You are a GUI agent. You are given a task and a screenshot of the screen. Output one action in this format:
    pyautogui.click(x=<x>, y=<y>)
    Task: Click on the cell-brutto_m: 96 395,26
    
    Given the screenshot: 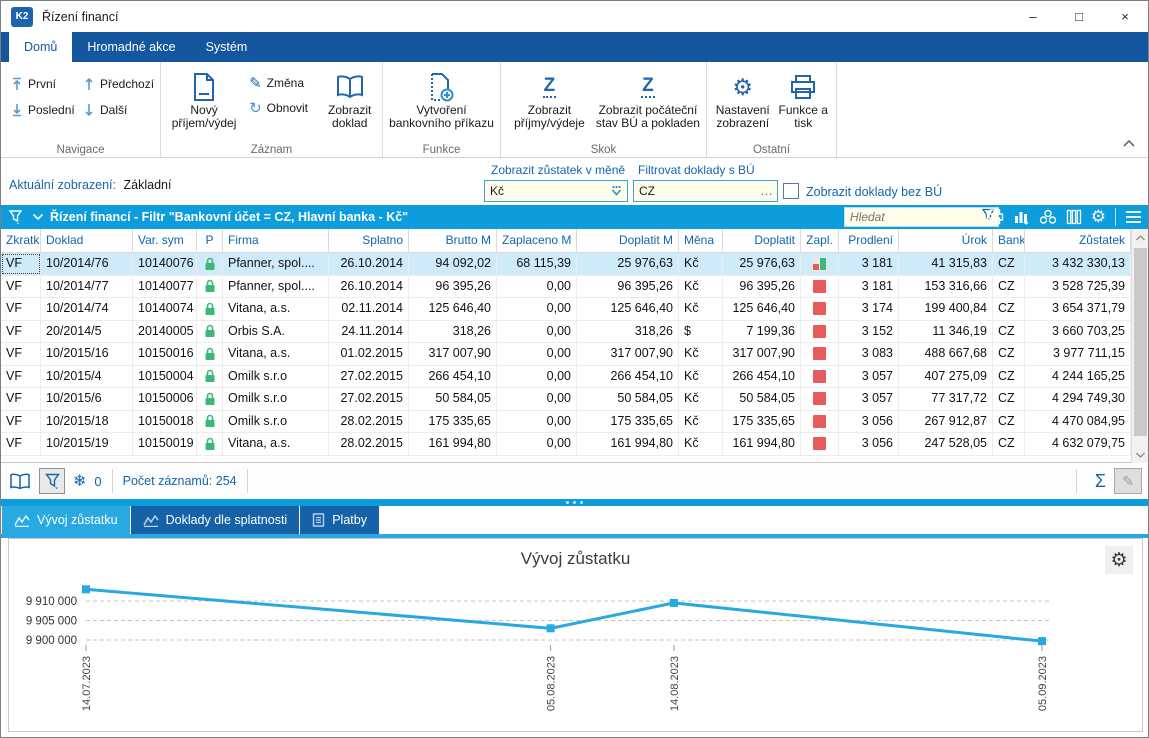 What is the action you would take?
    pyautogui.click(x=453, y=286)
    